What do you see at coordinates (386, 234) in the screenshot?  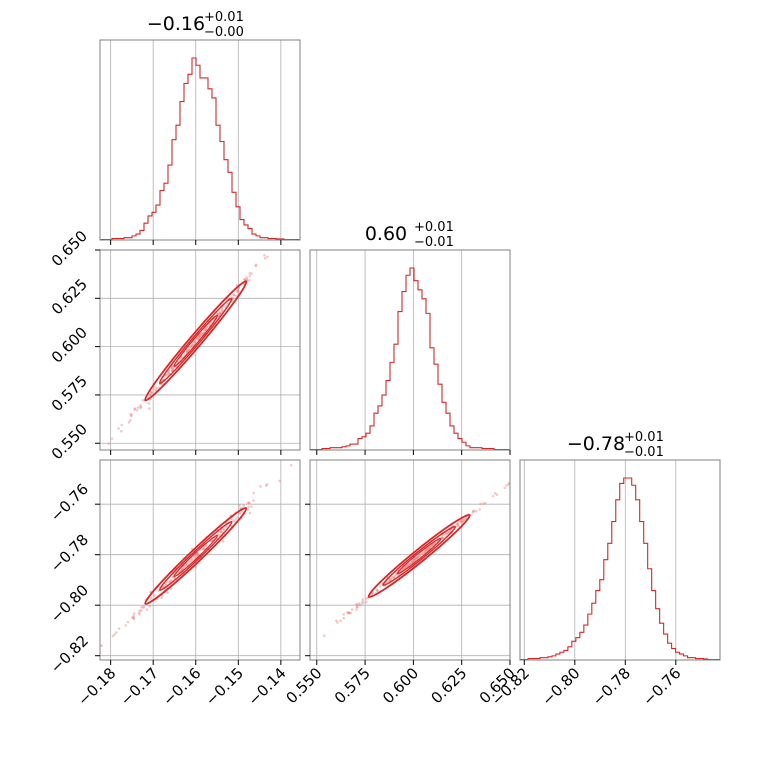 I see `title-value-2: 0.60` at bounding box center [386, 234].